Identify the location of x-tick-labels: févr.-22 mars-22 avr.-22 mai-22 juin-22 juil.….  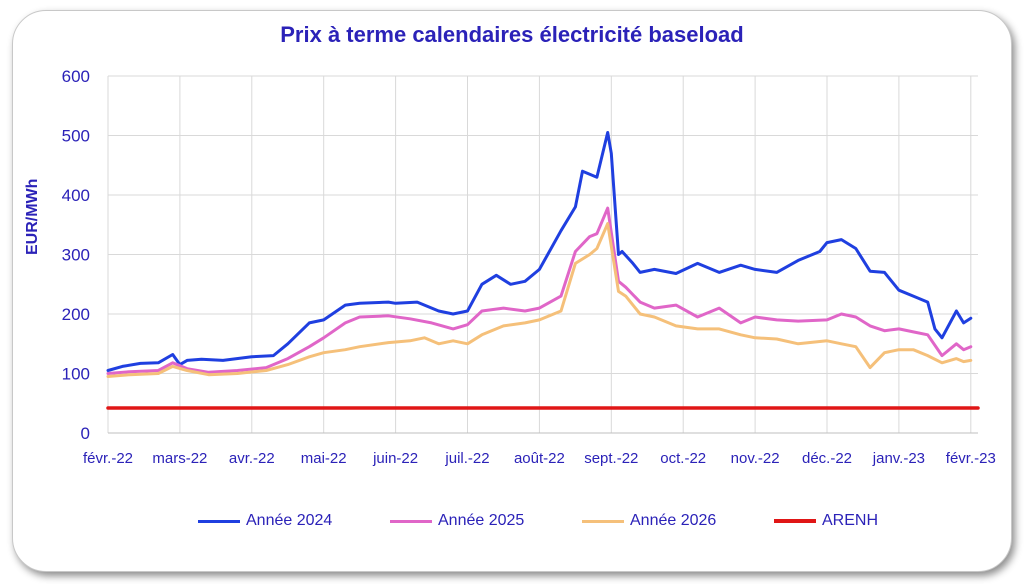
(539, 458).